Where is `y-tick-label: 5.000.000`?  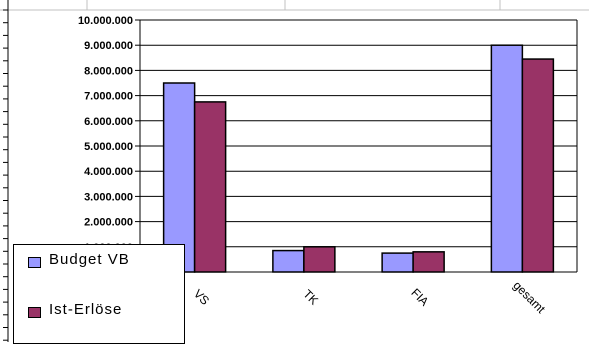
y-tick-label: 5.000.000 is located at coordinates (108, 147).